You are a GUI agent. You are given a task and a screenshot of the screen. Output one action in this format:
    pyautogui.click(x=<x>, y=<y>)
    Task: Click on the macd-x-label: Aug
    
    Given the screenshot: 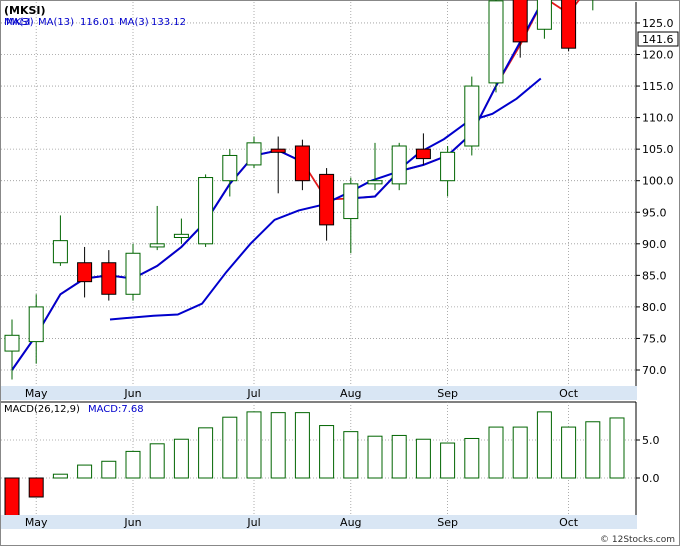 What is the action you would take?
    pyautogui.click(x=350, y=522)
    